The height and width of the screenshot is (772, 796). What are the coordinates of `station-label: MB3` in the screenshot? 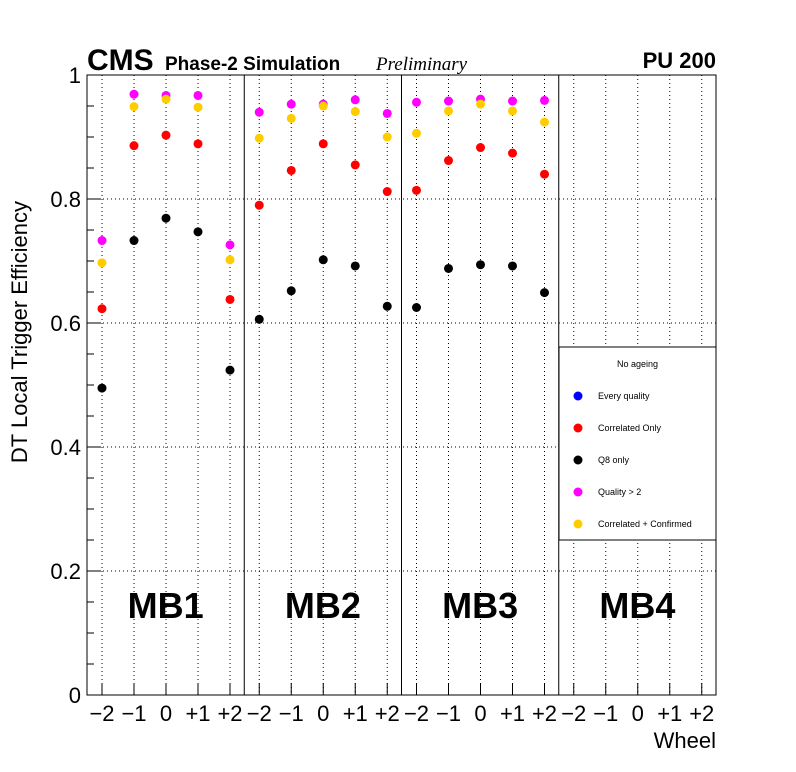 It's located at (480, 605).